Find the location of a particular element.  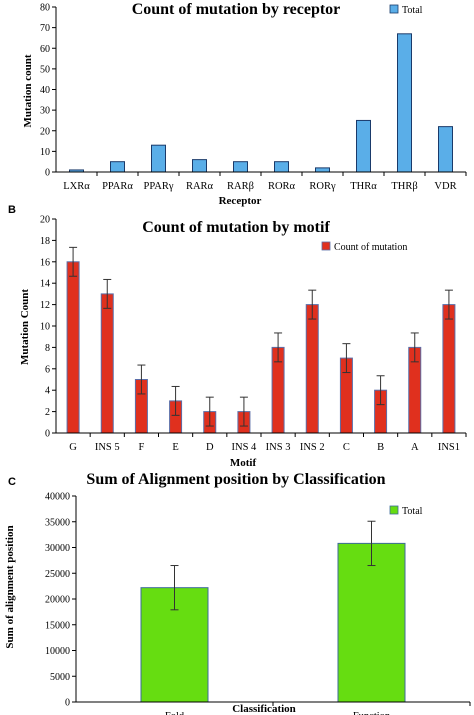

panel-a-y-tick-label: 0 is located at coordinates (47, 173).